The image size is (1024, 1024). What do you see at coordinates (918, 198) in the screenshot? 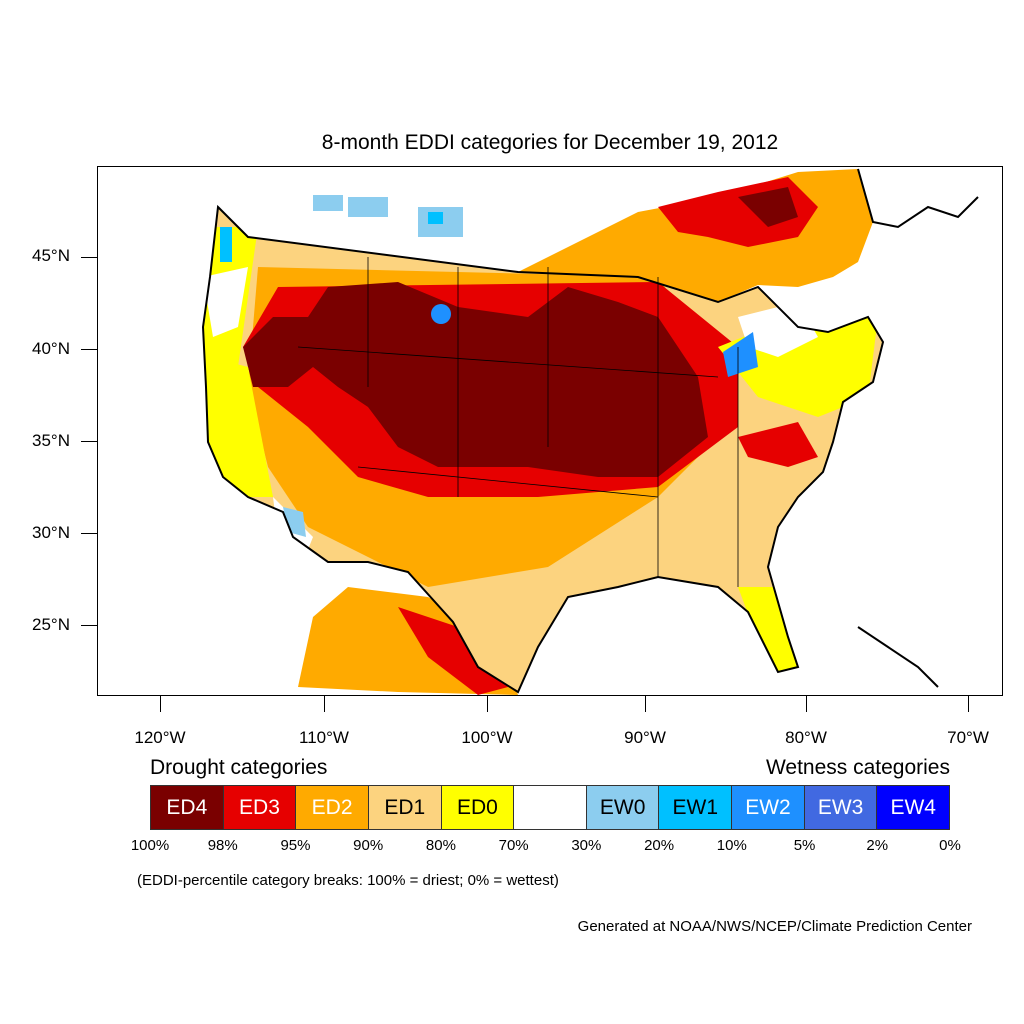
I see `canada-coast` at bounding box center [918, 198].